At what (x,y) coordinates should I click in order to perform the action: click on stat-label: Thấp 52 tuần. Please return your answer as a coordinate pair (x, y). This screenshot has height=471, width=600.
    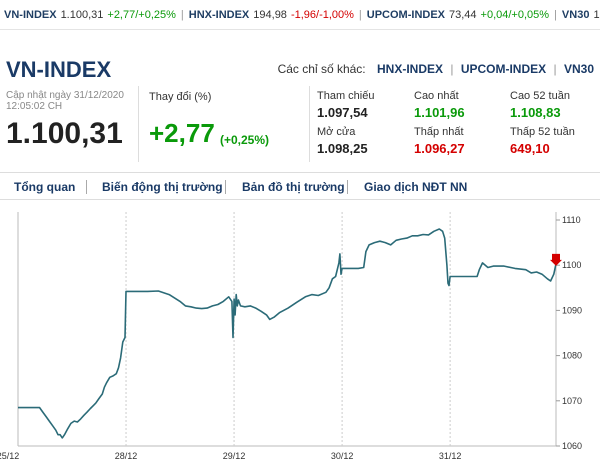
    Looking at the image, I should click on (542, 132).